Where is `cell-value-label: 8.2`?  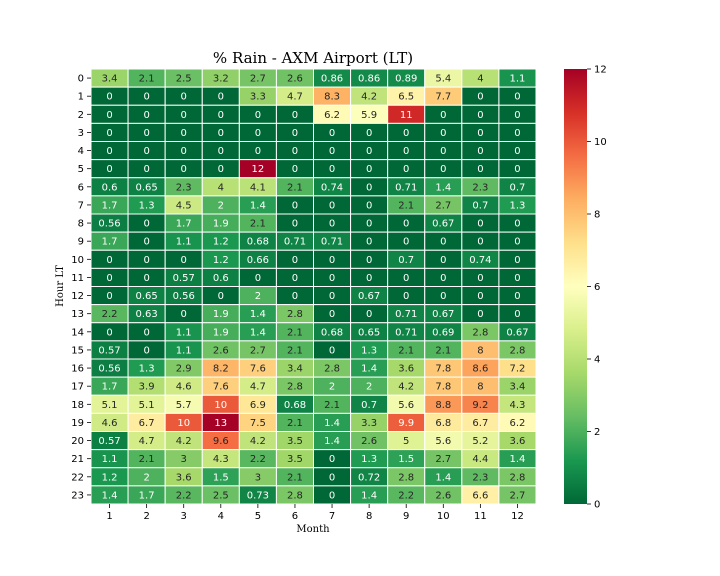
cell-value-label: 8.2 is located at coordinates (221, 369).